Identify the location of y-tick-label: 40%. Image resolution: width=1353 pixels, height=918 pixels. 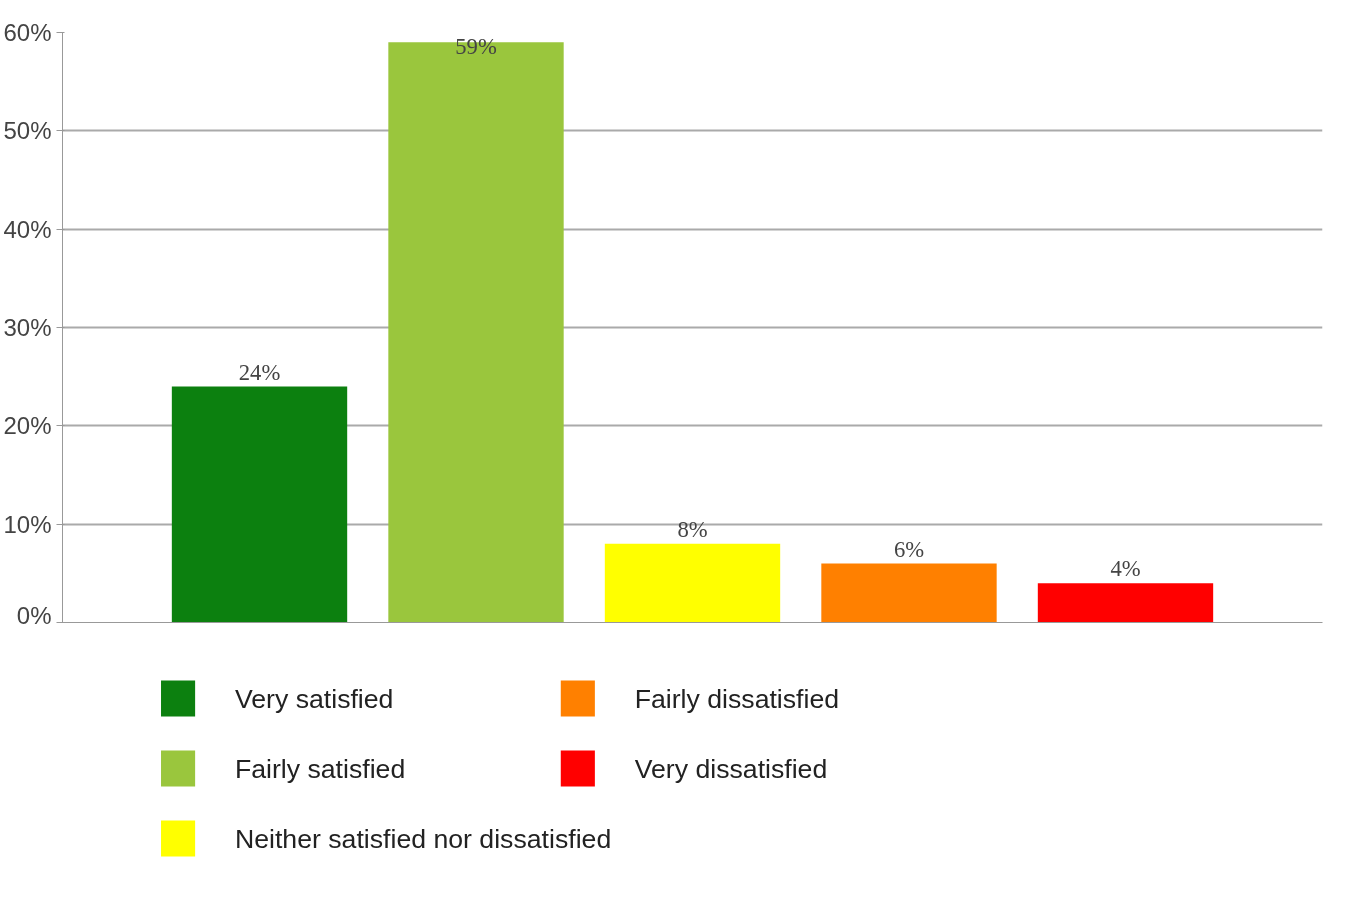
(27, 229).